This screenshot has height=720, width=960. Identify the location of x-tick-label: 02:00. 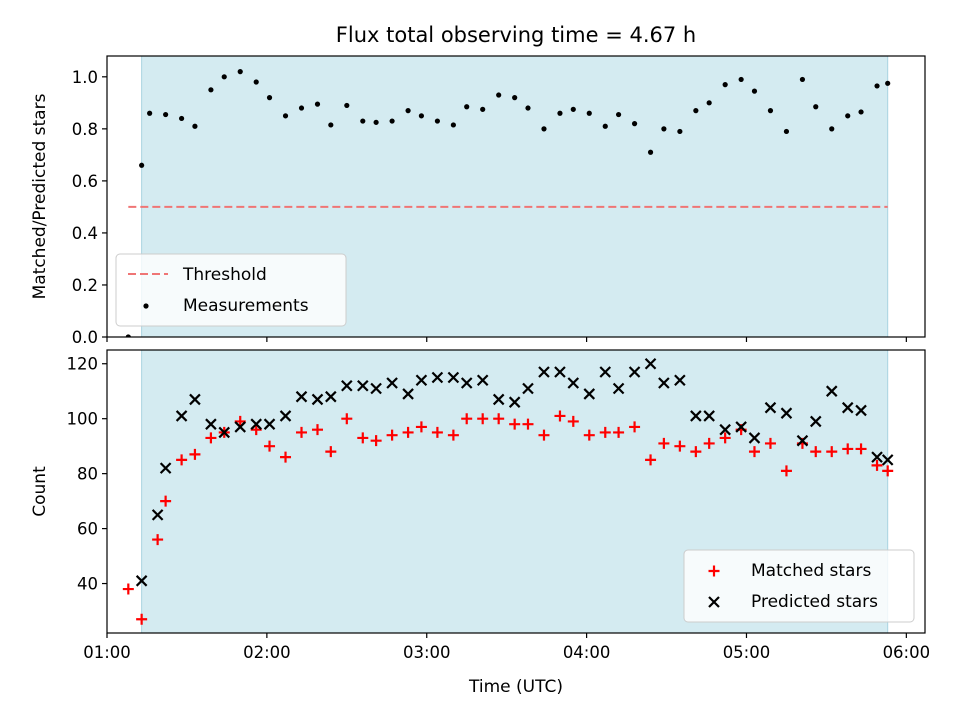
(267, 652).